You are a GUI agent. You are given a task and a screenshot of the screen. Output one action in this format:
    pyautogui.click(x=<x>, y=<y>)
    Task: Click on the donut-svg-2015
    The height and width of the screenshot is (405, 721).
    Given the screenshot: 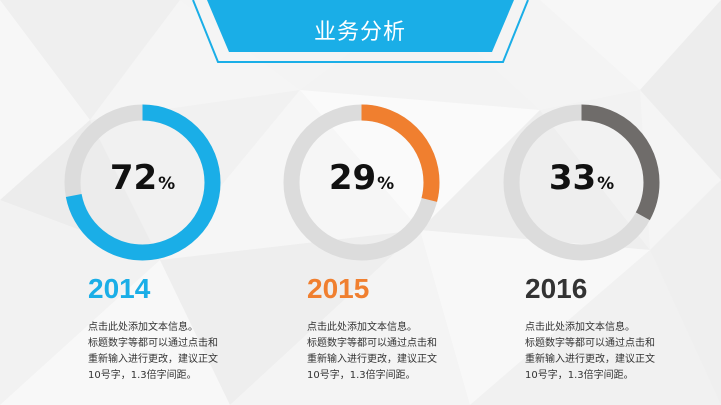 What is the action you would take?
    pyautogui.click(x=361, y=182)
    